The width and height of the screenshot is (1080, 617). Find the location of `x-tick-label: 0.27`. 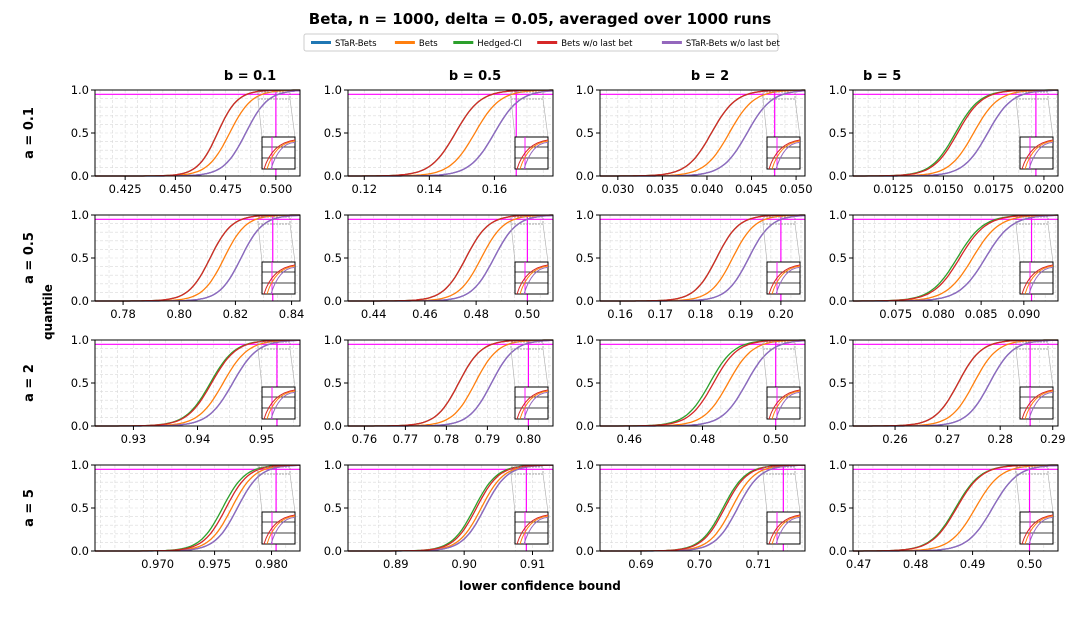

x-tick-label: 0.27 is located at coordinates (948, 439).